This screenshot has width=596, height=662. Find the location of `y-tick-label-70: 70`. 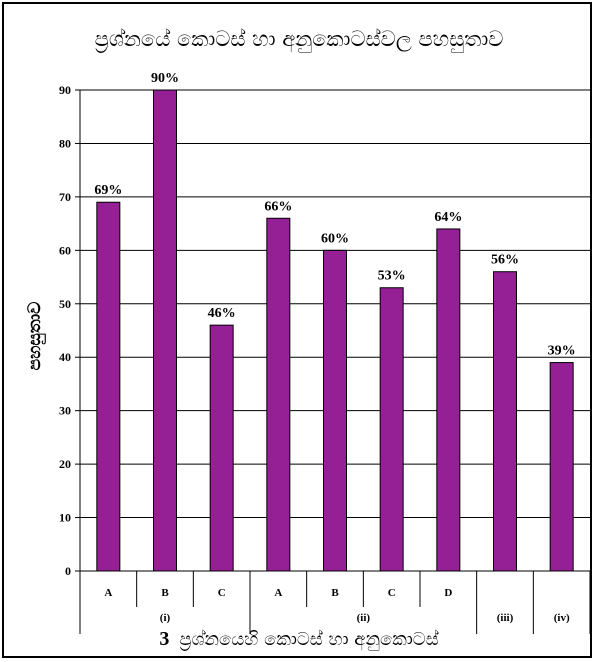

y-tick-label-70: 70 is located at coordinates (65, 197).